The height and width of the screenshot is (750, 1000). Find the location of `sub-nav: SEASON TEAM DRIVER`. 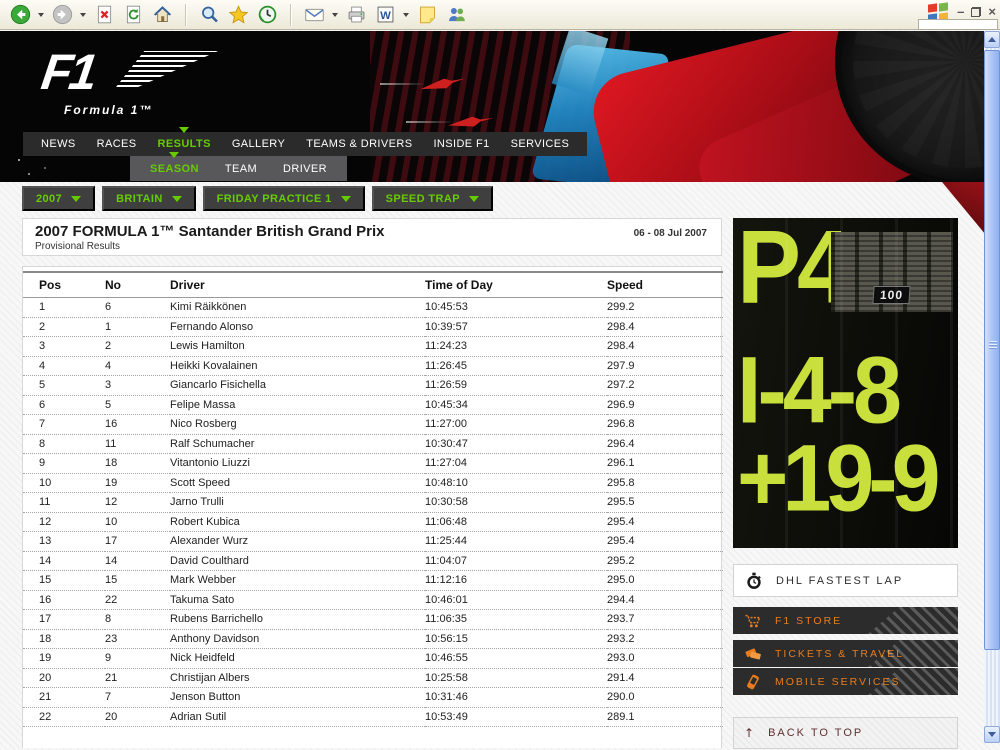

sub-nav: SEASON TEAM DRIVER is located at coordinates (238, 168).